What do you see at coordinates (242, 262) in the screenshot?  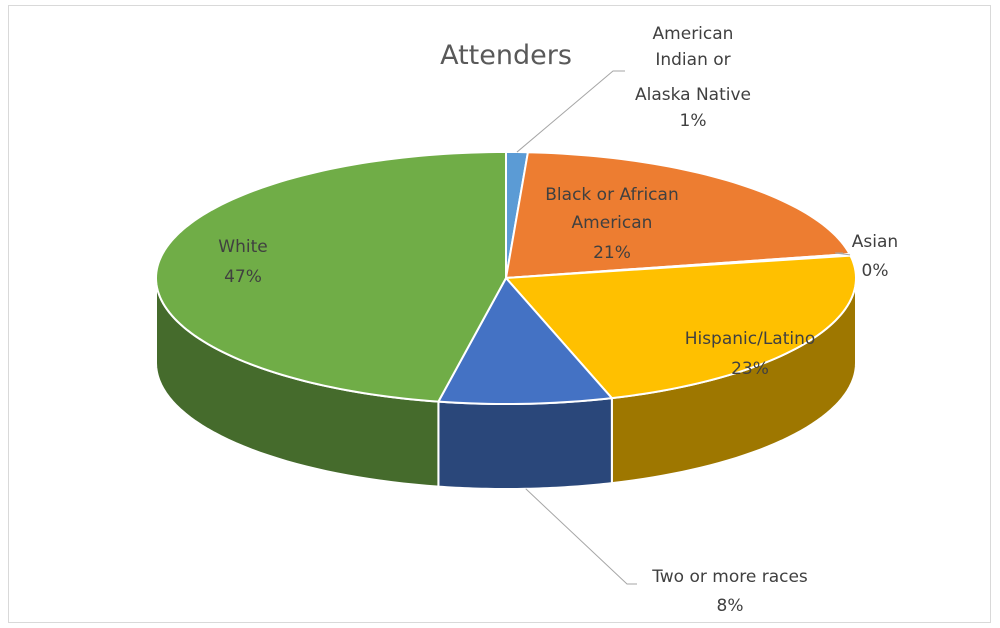 I see `data-label-white: White 47%` at bounding box center [242, 262].